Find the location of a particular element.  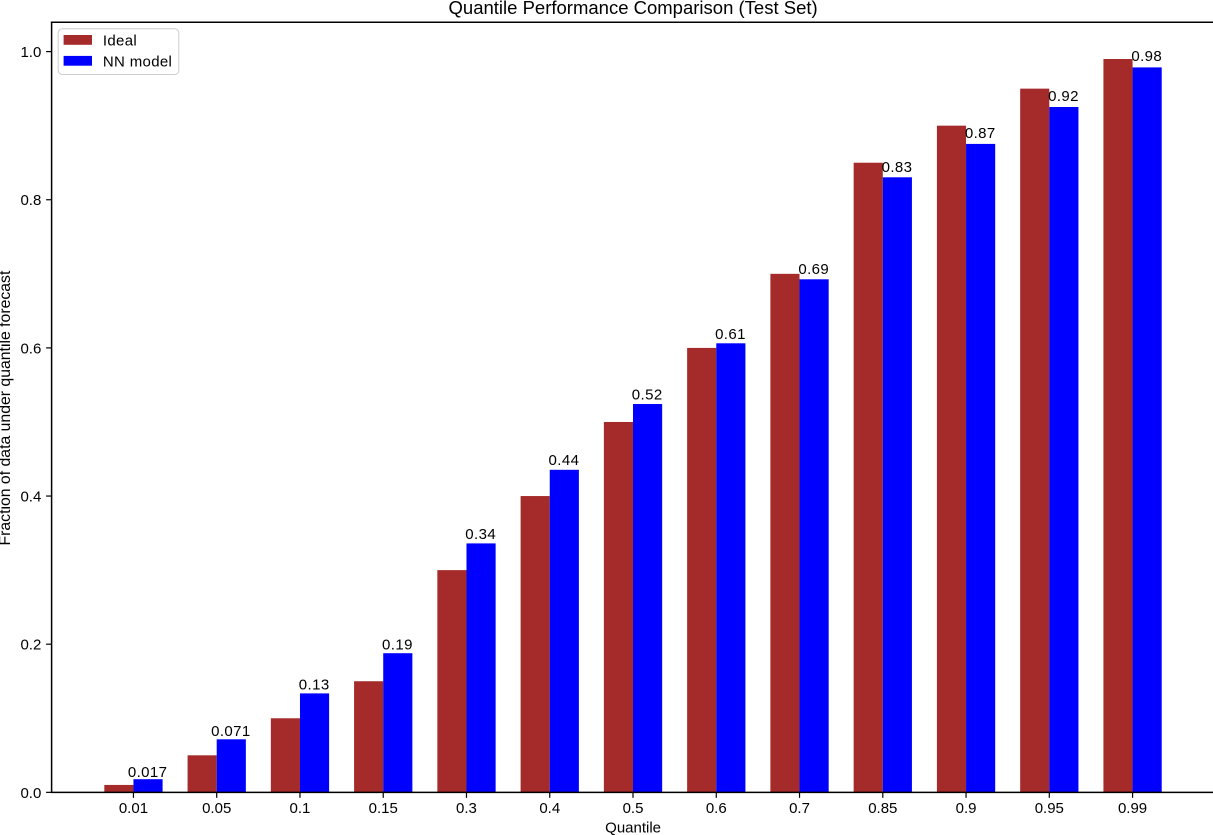

svg-text: 0.52 is located at coordinates (647, 395).